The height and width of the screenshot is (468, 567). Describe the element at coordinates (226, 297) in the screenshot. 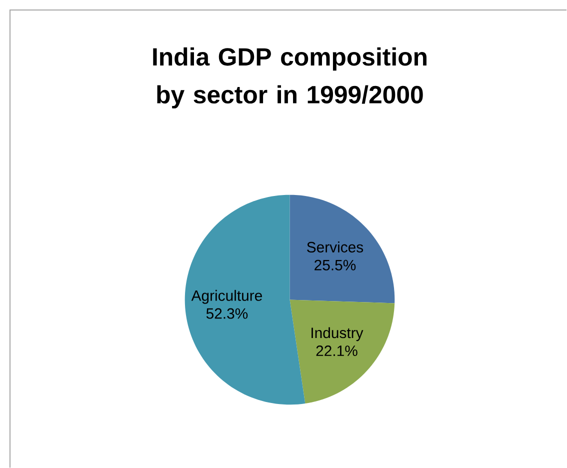

I see `slice-label: Agriculture` at that location.